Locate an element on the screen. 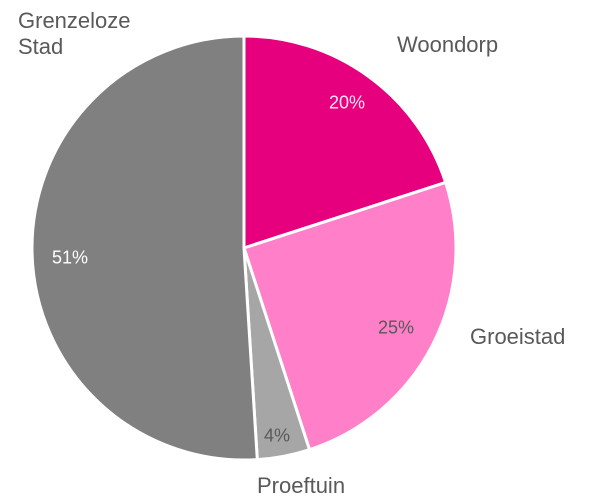 This screenshot has height=499, width=600. value-label: 4% is located at coordinates (277, 435).